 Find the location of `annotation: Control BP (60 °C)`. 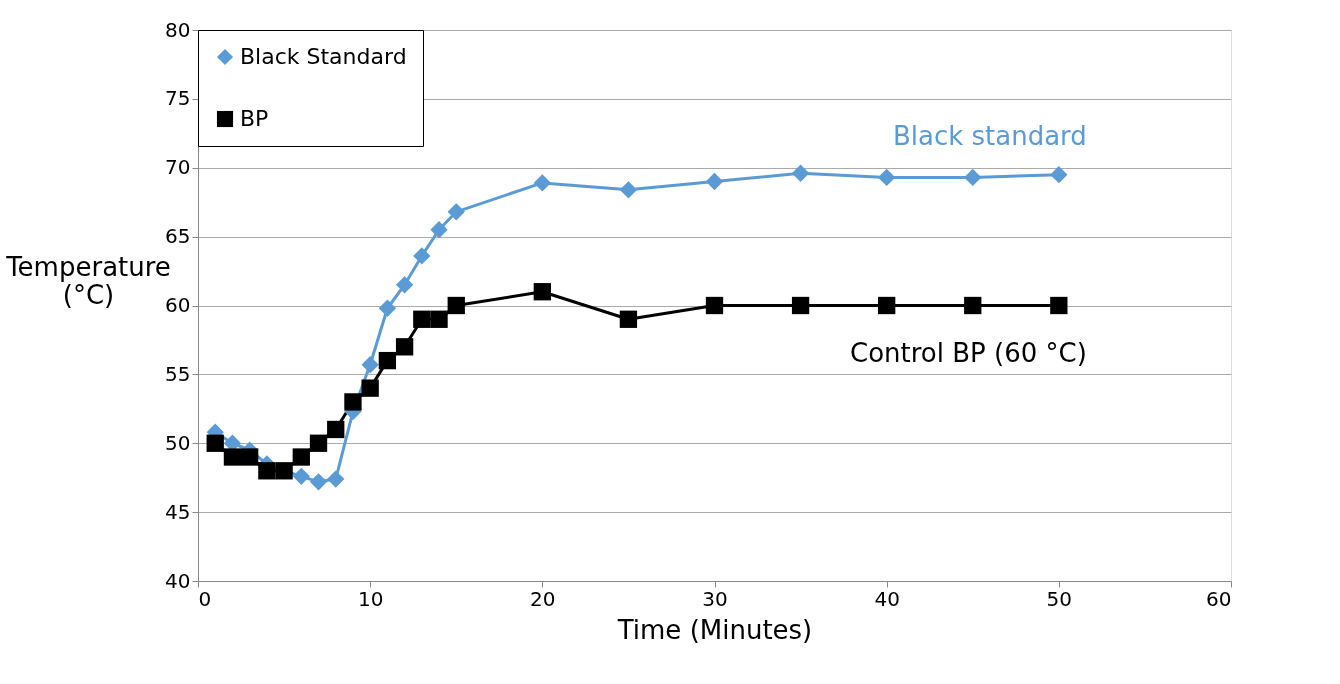

annotation: Control BP (60 °C) is located at coordinates (968, 352).